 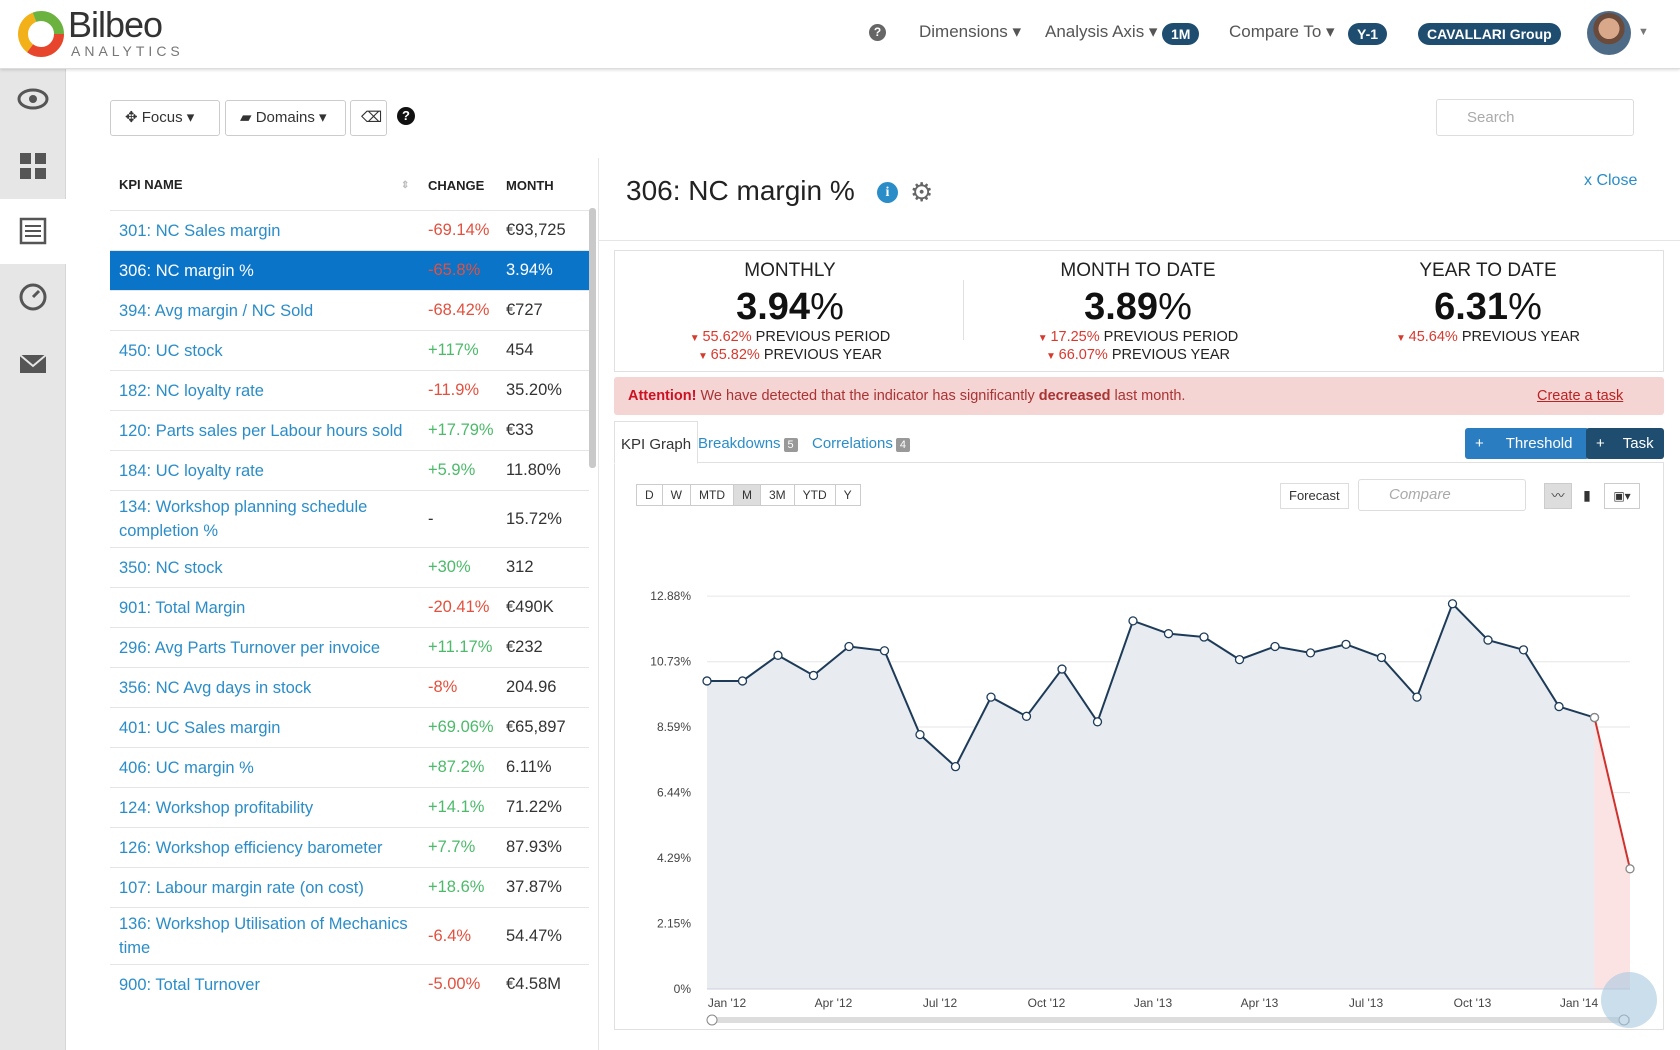 I want to click on save-button: ▣▾, so click(x=1622, y=496).